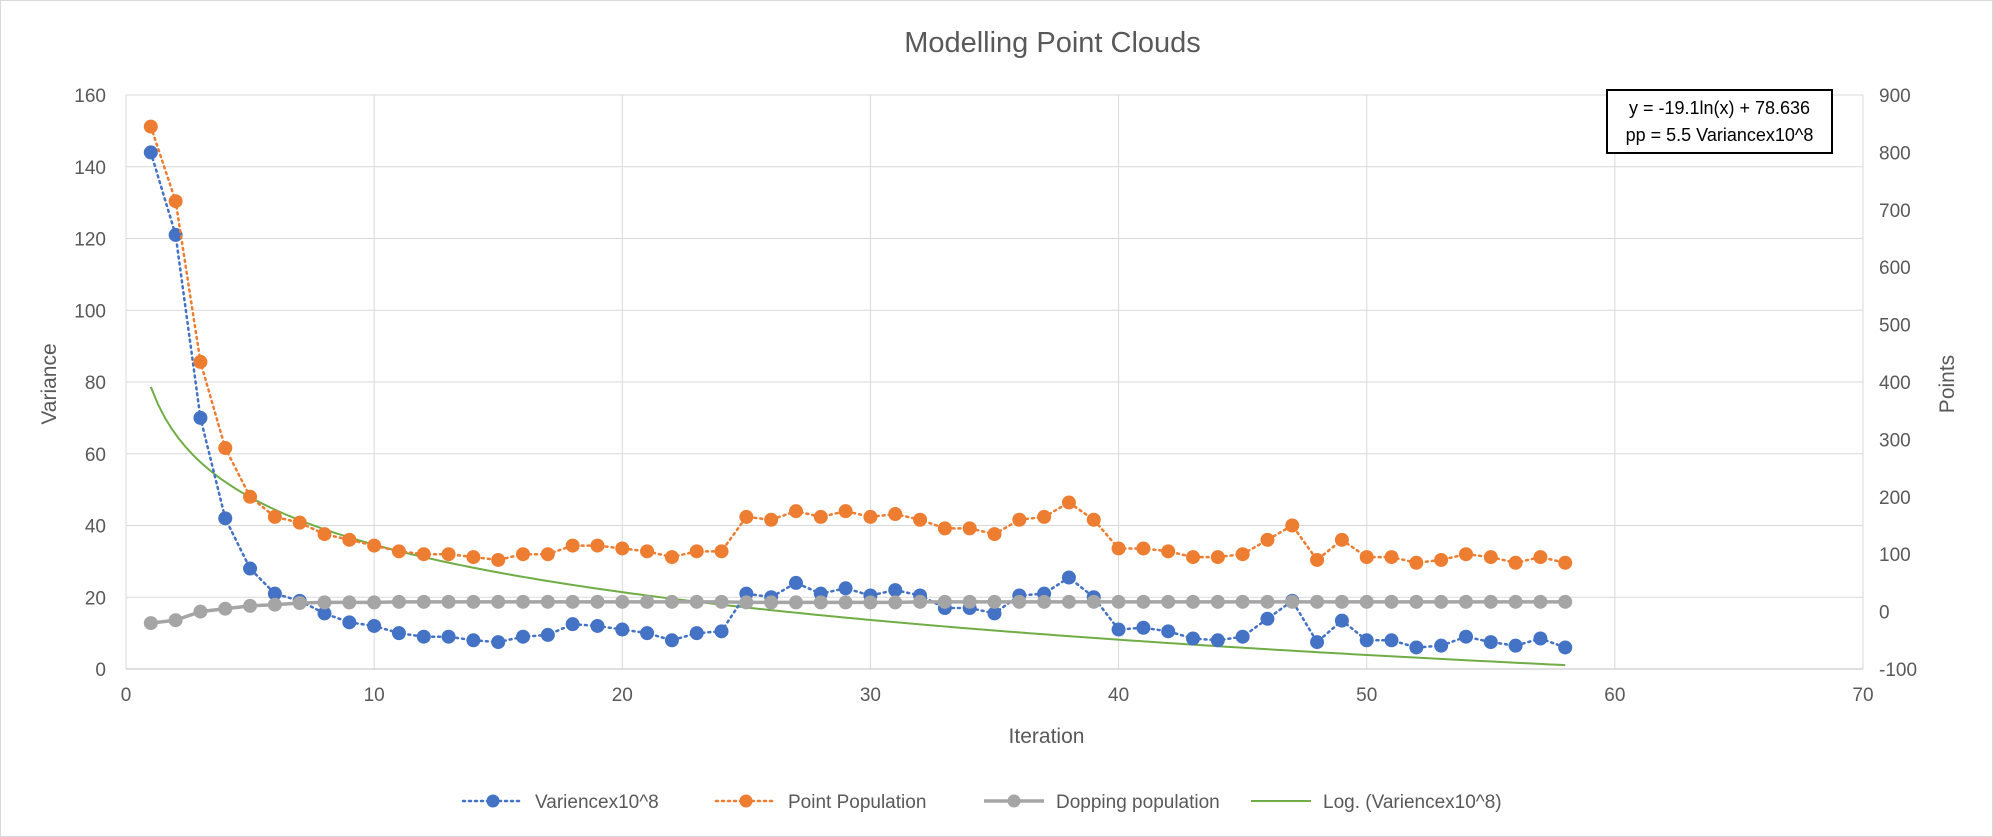 This screenshot has height=837, width=1993. I want to click on y2-tick-label: -100, so click(1898, 670).